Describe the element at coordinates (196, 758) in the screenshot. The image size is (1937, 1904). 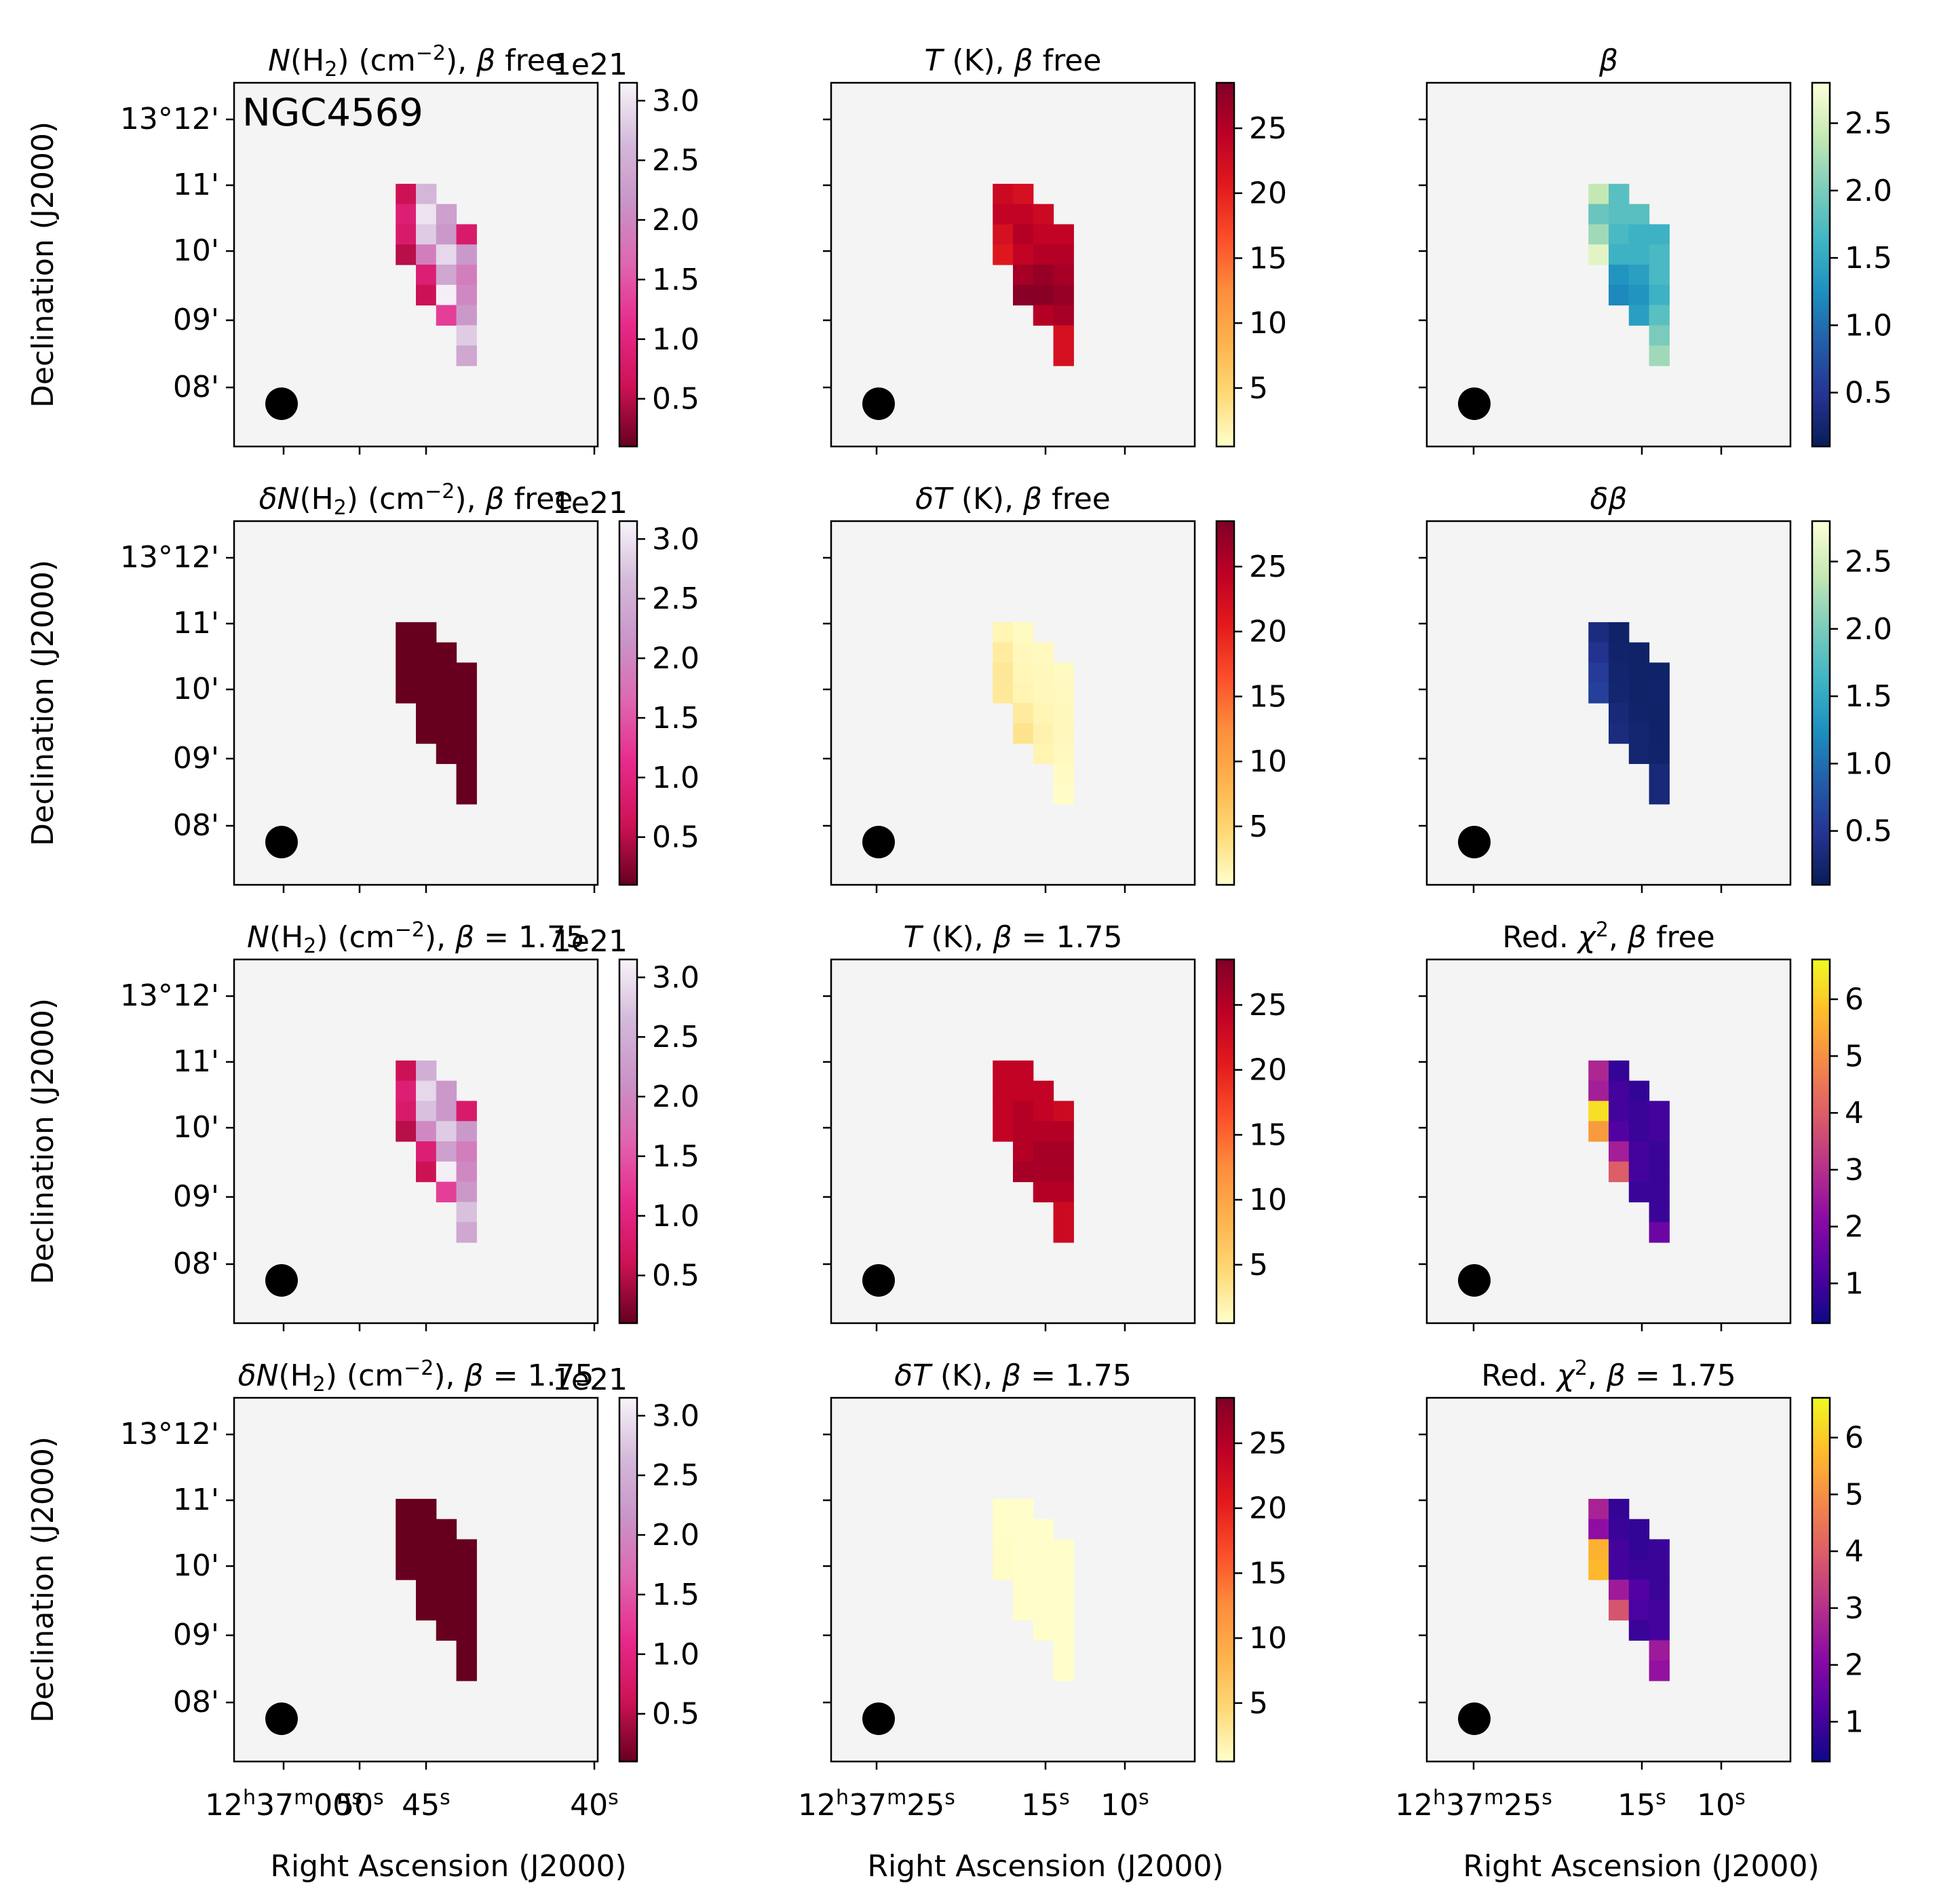
I see `dec-tick-label: 09'` at that location.